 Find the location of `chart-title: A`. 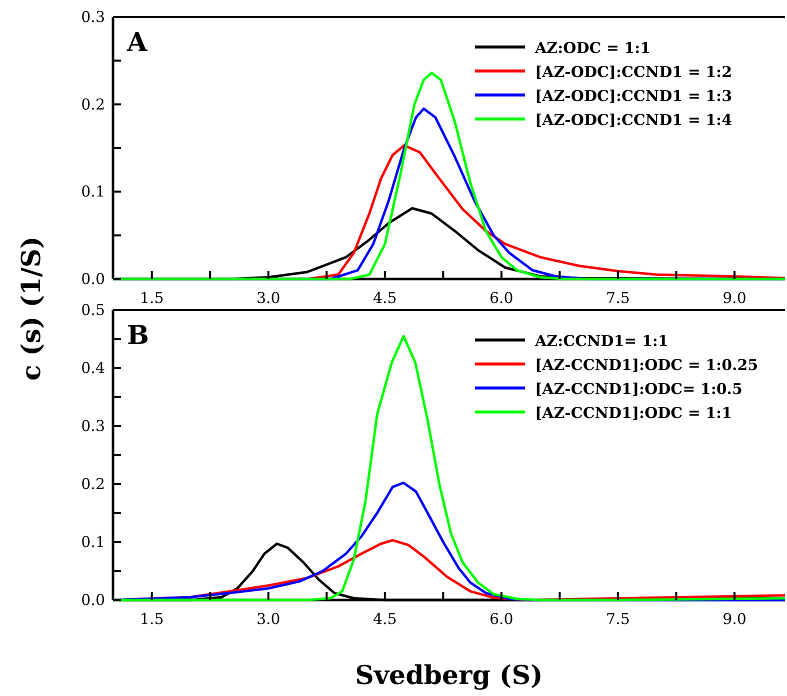

chart-title: A is located at coordinates (137, 43).